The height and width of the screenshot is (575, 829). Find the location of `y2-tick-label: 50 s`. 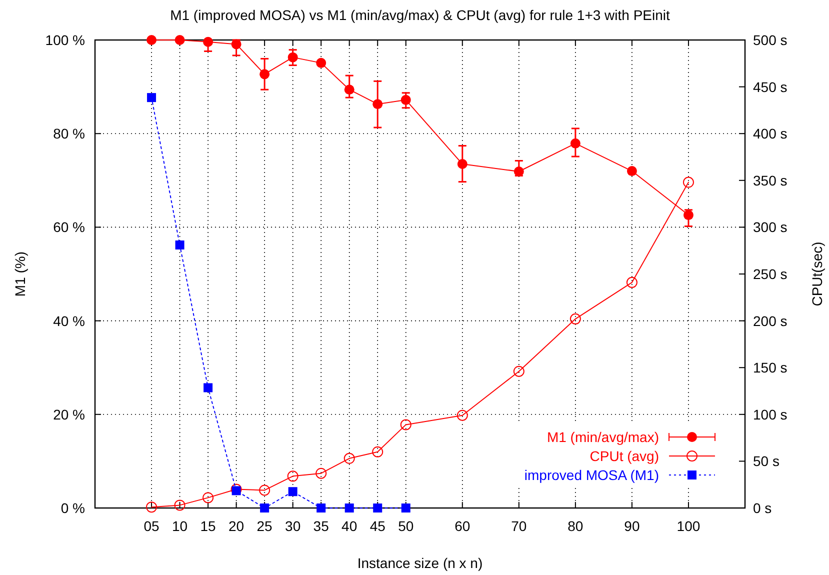

y2-tick-label: 50 s is located at coordinates (766, 461).